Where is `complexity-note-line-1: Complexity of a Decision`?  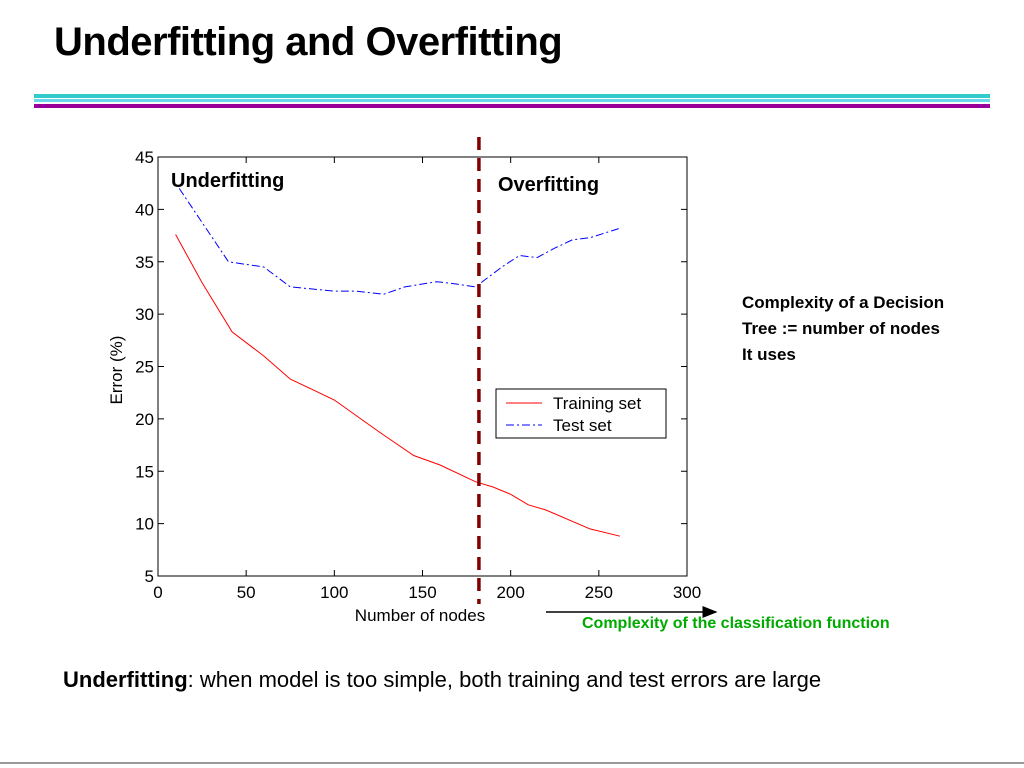
complexity-note-line-1: Complexity of a Decision is located at coordinates (843, 302).